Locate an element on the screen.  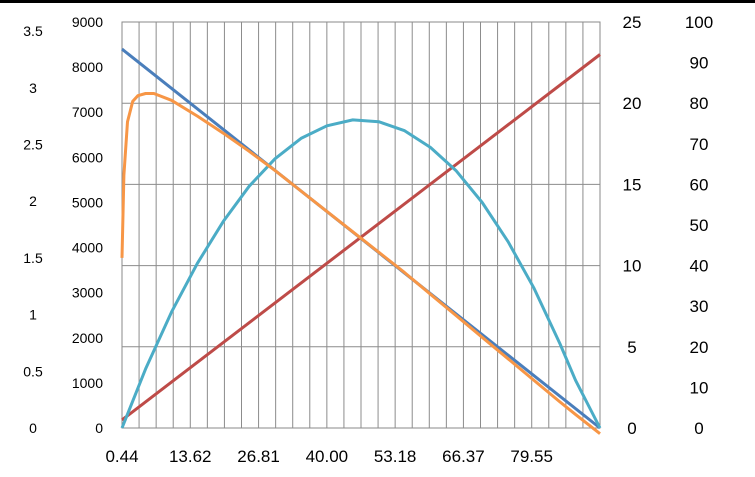
left-outer-tick-label: 1.5 is located at coordinates (33, 258).